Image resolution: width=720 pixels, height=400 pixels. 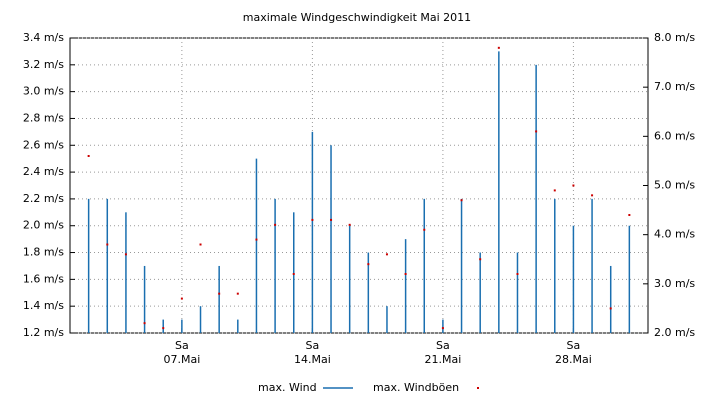 I want to click on chart-title: maximale Windgeschwindigkeit Mai 2011, so click(x=357, y=17).